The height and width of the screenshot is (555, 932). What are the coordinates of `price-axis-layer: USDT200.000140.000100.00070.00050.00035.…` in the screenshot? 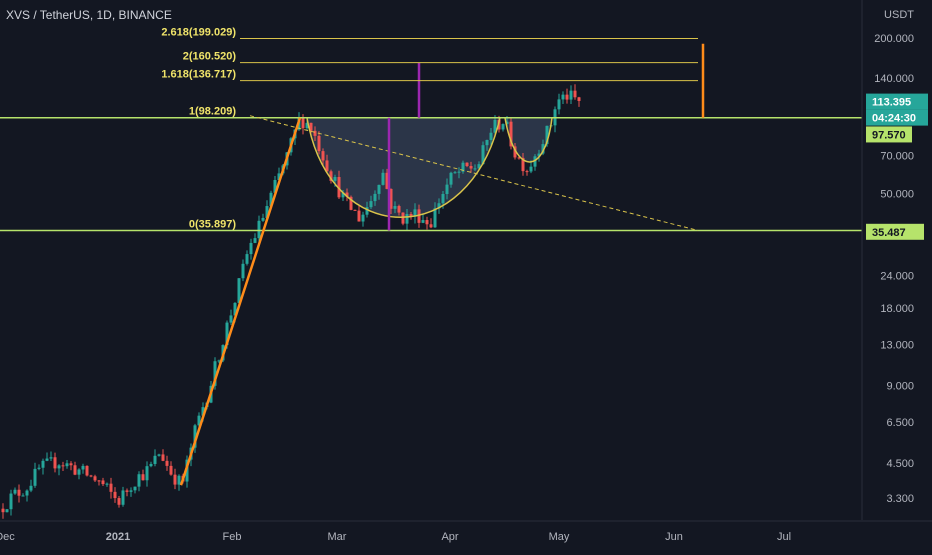 It's located at (896, 275).